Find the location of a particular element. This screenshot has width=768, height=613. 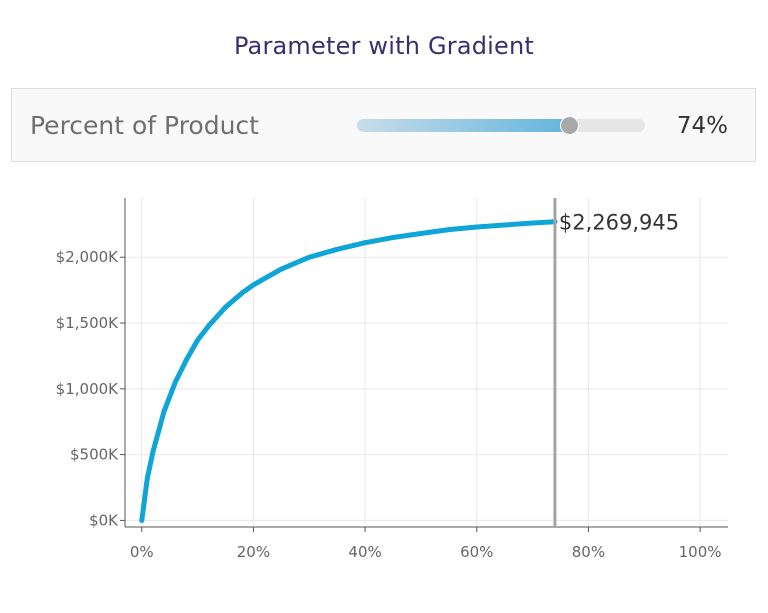

percent-slider is located at coordinates (501, 125).